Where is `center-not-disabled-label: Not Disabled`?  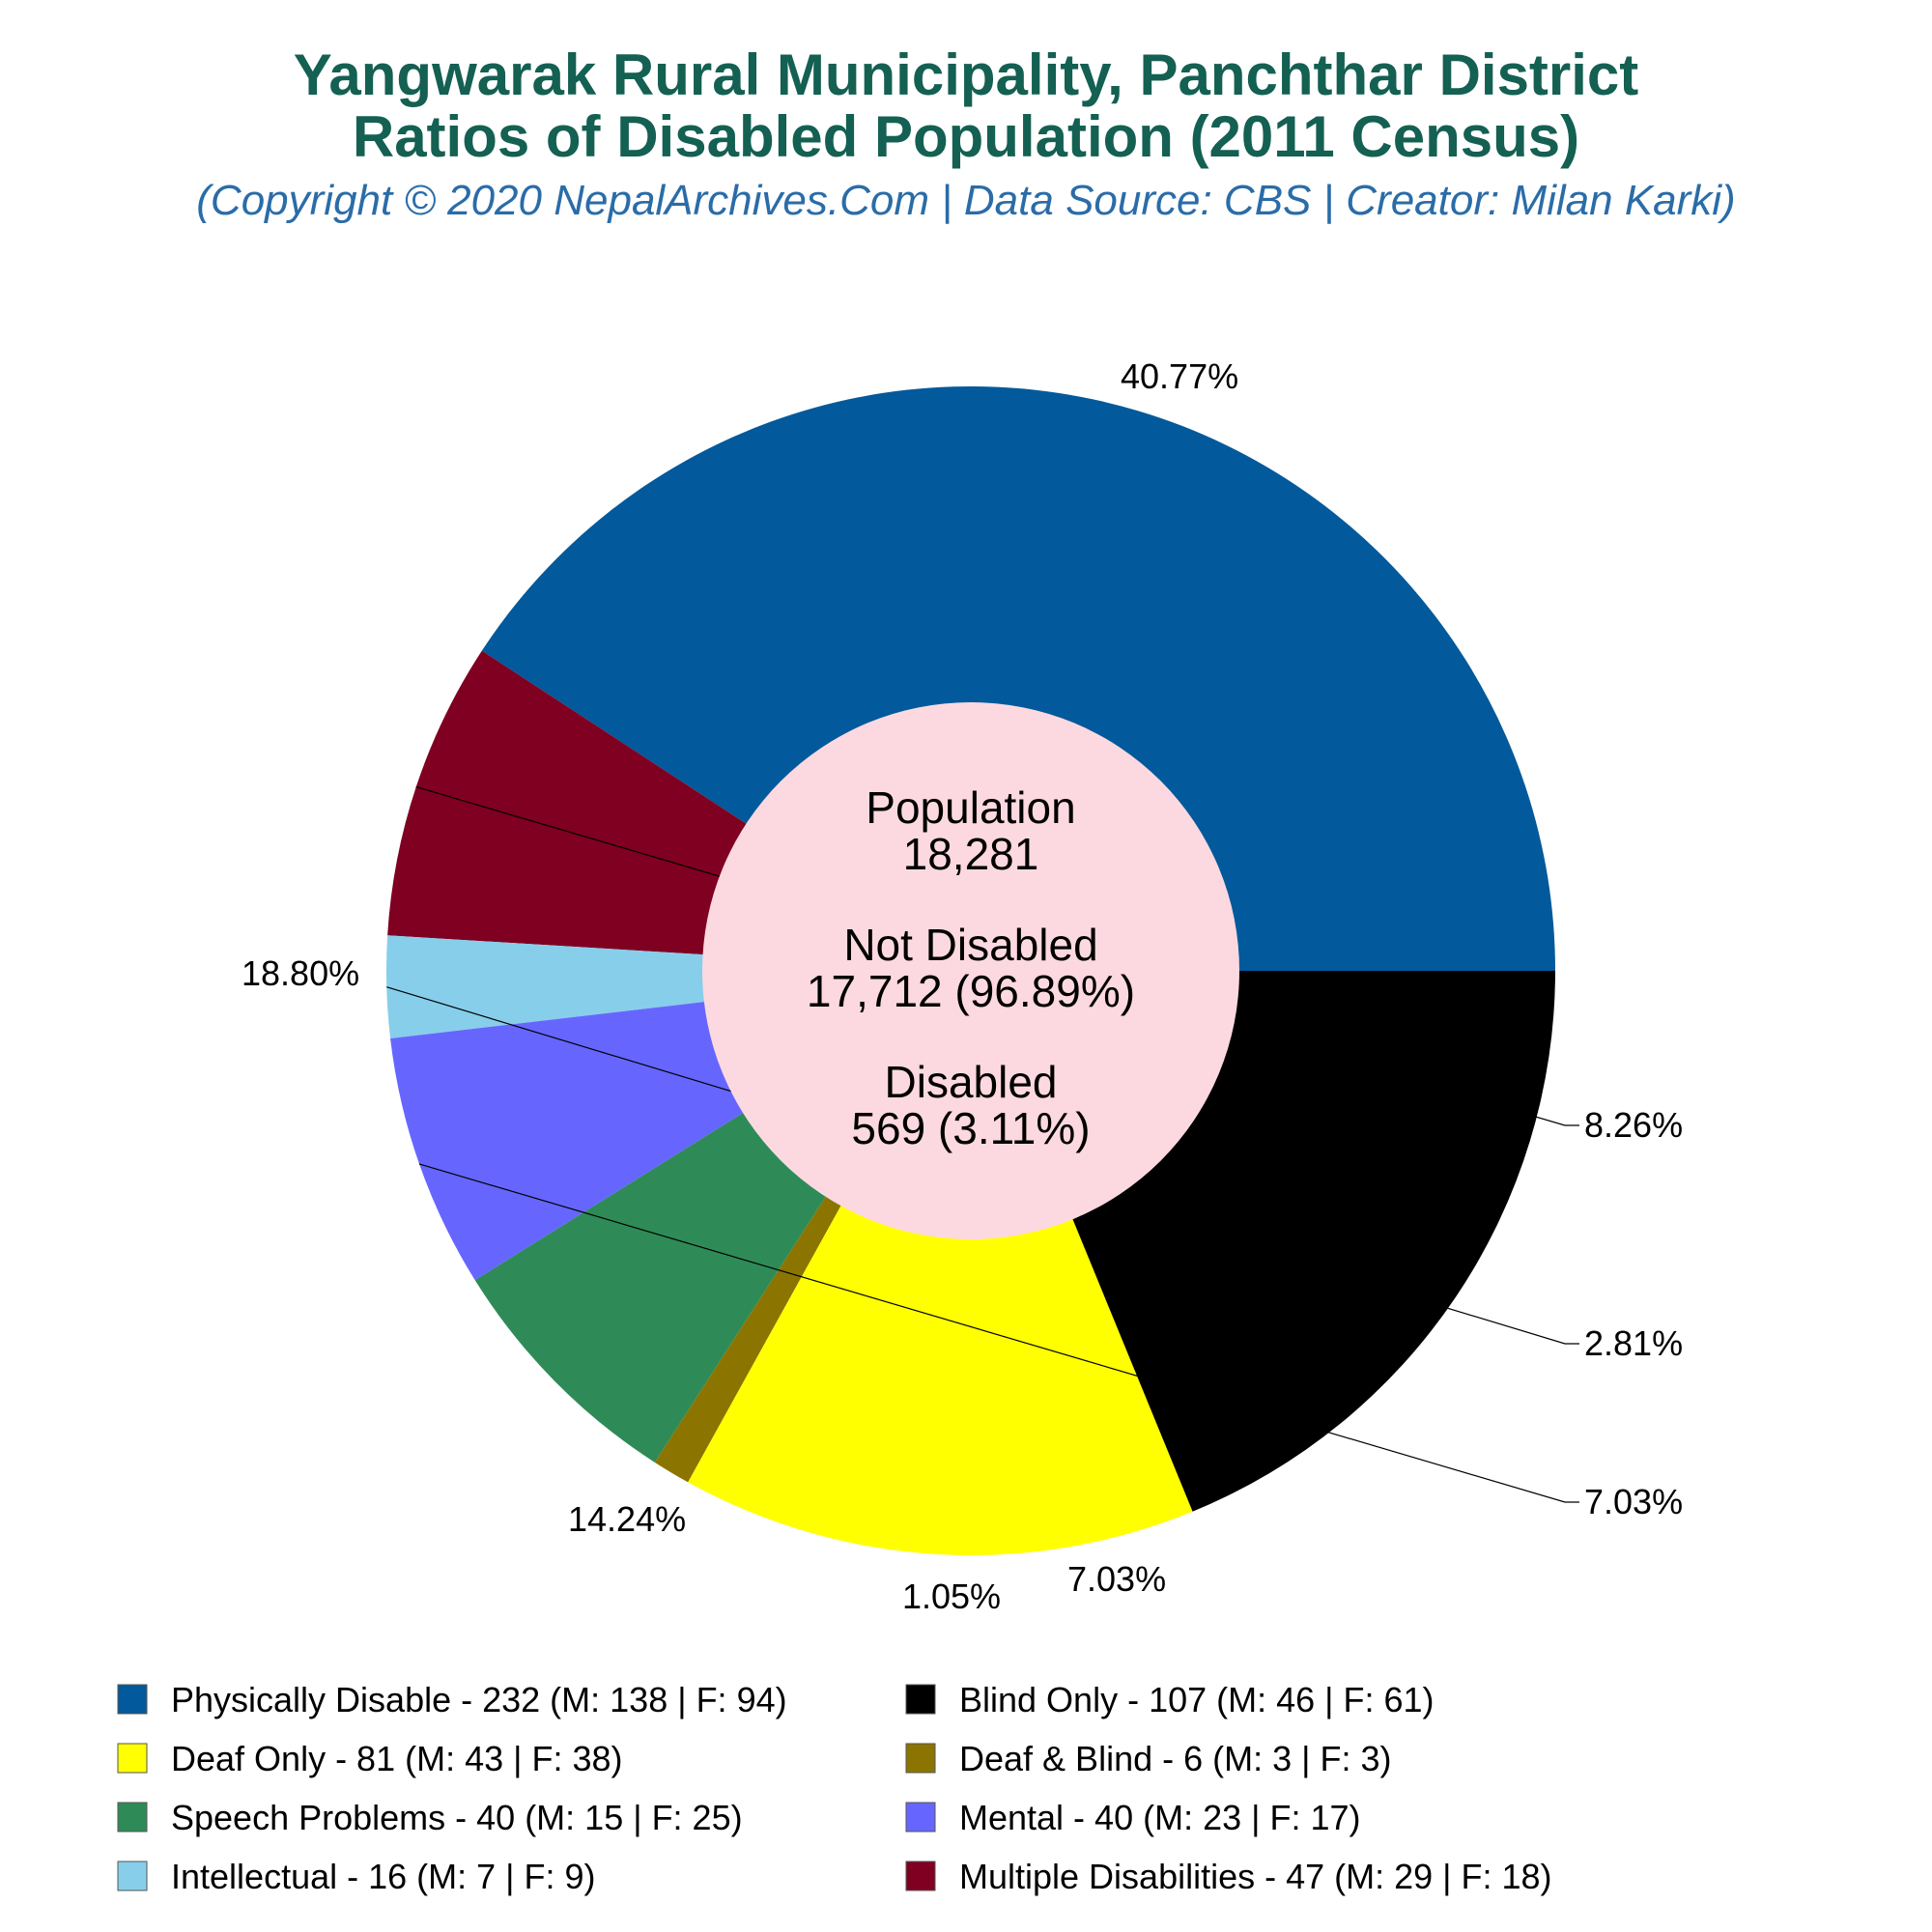
center-not-disabled-label: Not Disabled is located at coordinates (970, 945).